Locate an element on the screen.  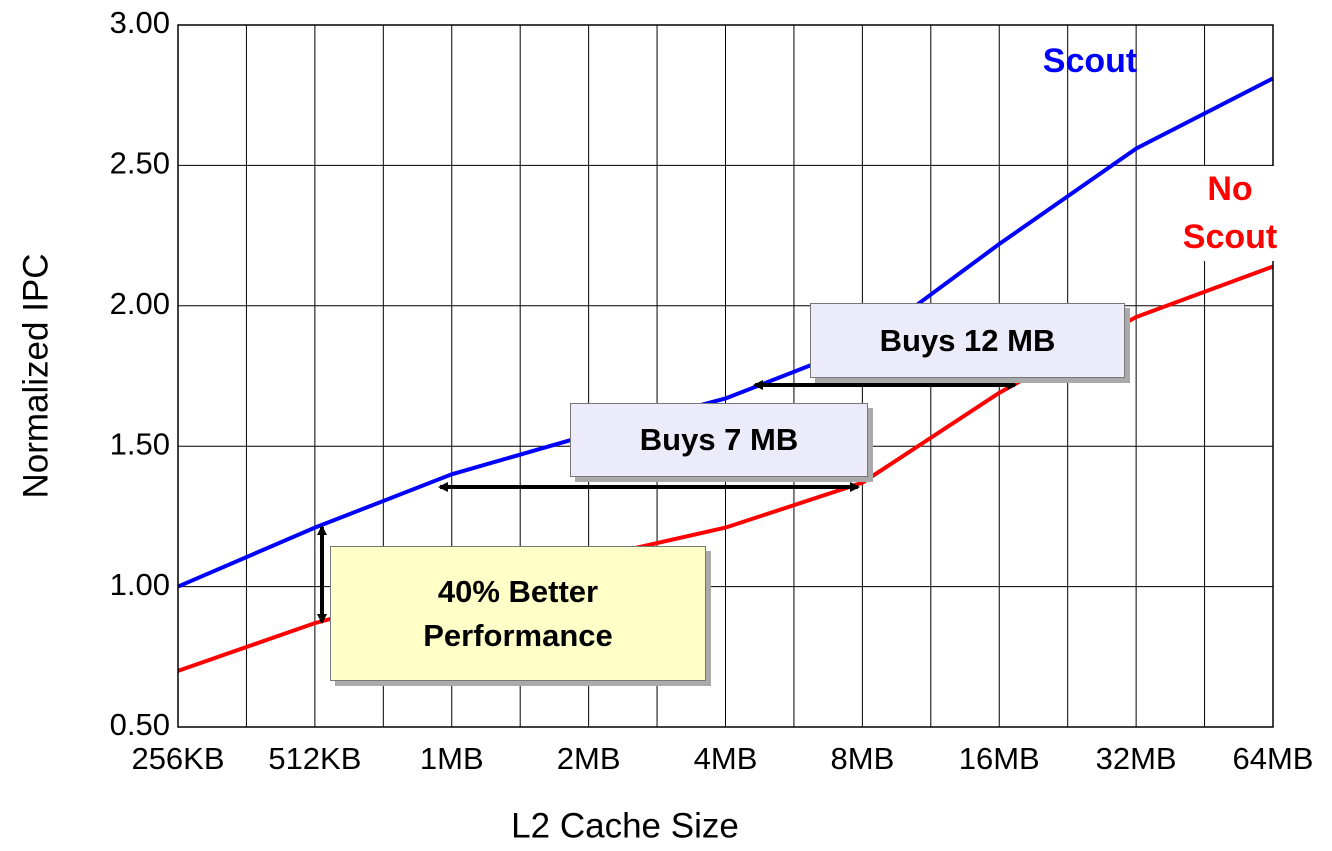
x-tick-label: 4MB is located at coordinates (726, 758).